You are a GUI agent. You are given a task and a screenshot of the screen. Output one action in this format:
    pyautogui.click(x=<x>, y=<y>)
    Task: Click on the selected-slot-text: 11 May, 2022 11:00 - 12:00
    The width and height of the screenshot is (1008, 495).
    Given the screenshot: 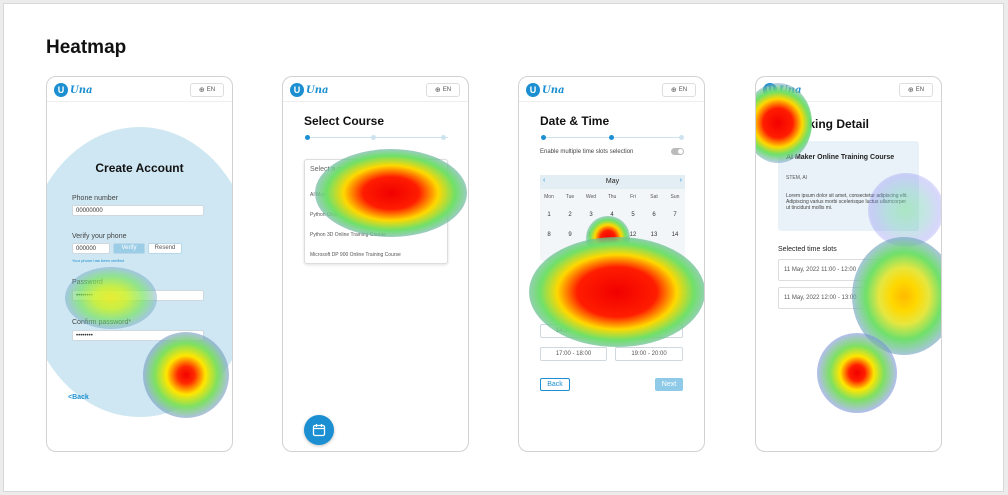 What is the action you would take?
    pyautogui.click(x=820, y=270)
    